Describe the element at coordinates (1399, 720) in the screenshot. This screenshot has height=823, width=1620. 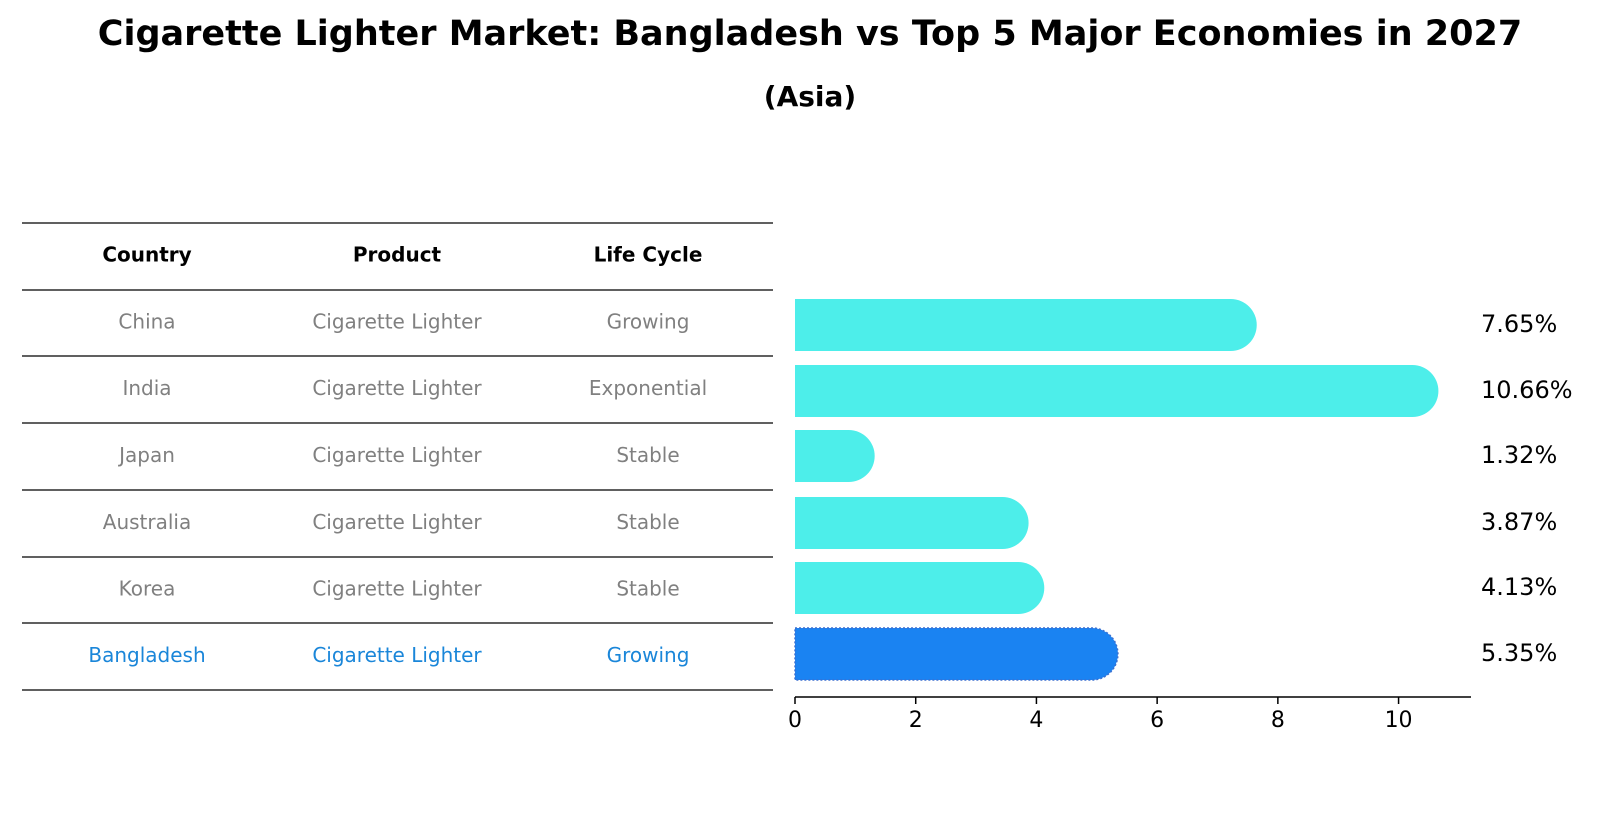
I see `x-tick-label: 10` at that location.